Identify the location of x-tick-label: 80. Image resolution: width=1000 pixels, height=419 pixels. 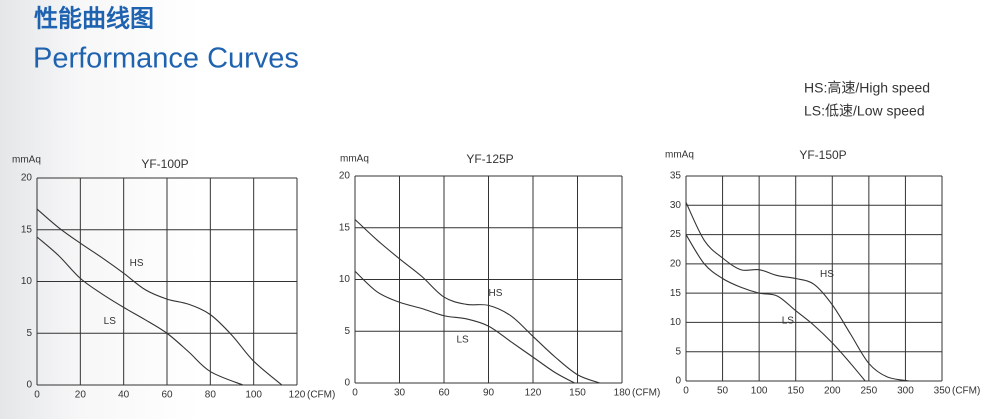
(211, 395).